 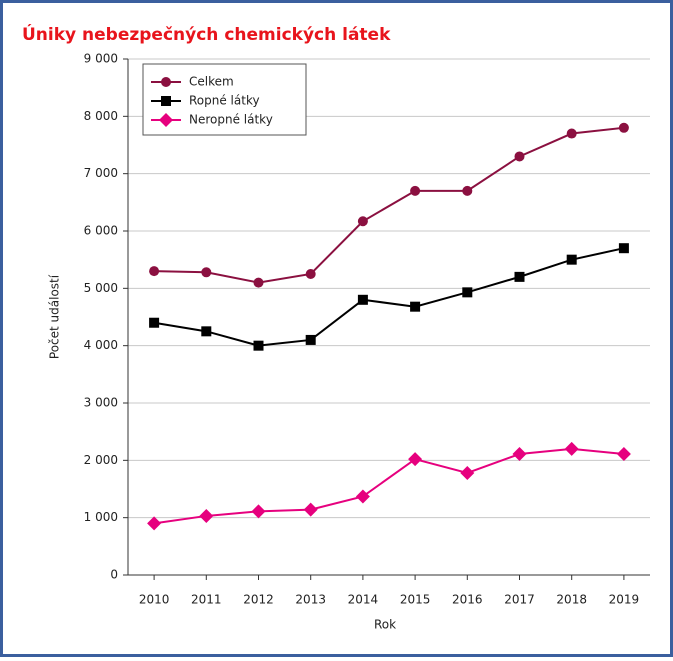 I want to click on x-tick-label: 2014, so click(x=363, y=600).